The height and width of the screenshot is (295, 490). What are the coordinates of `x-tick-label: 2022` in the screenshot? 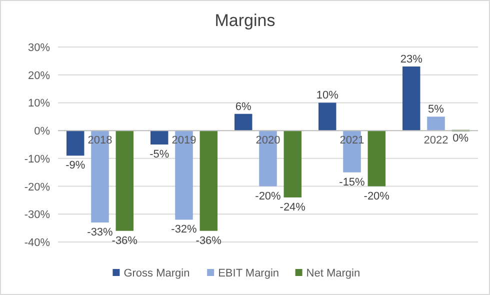 It's located at (436, 140).